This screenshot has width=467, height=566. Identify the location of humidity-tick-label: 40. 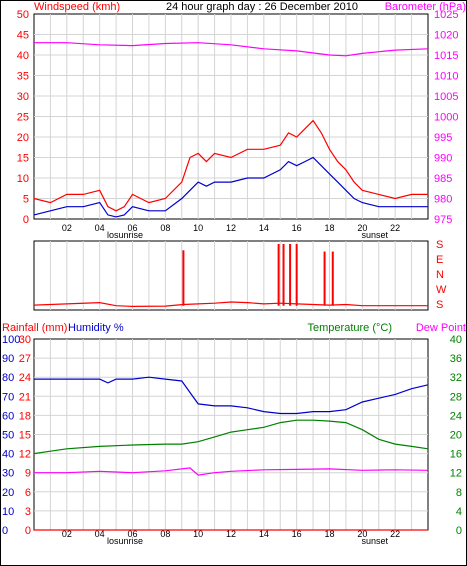
(8, 455).